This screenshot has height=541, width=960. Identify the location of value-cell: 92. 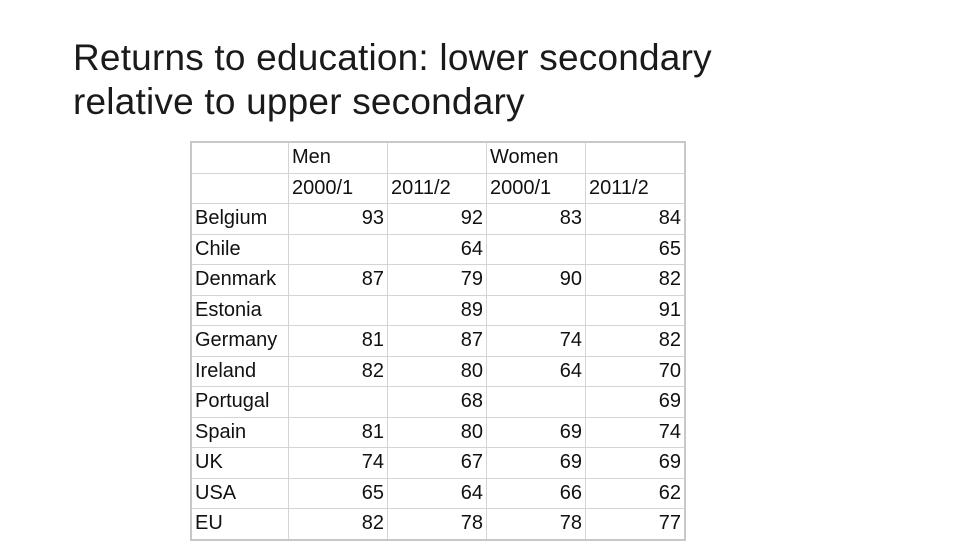
(437, 219).